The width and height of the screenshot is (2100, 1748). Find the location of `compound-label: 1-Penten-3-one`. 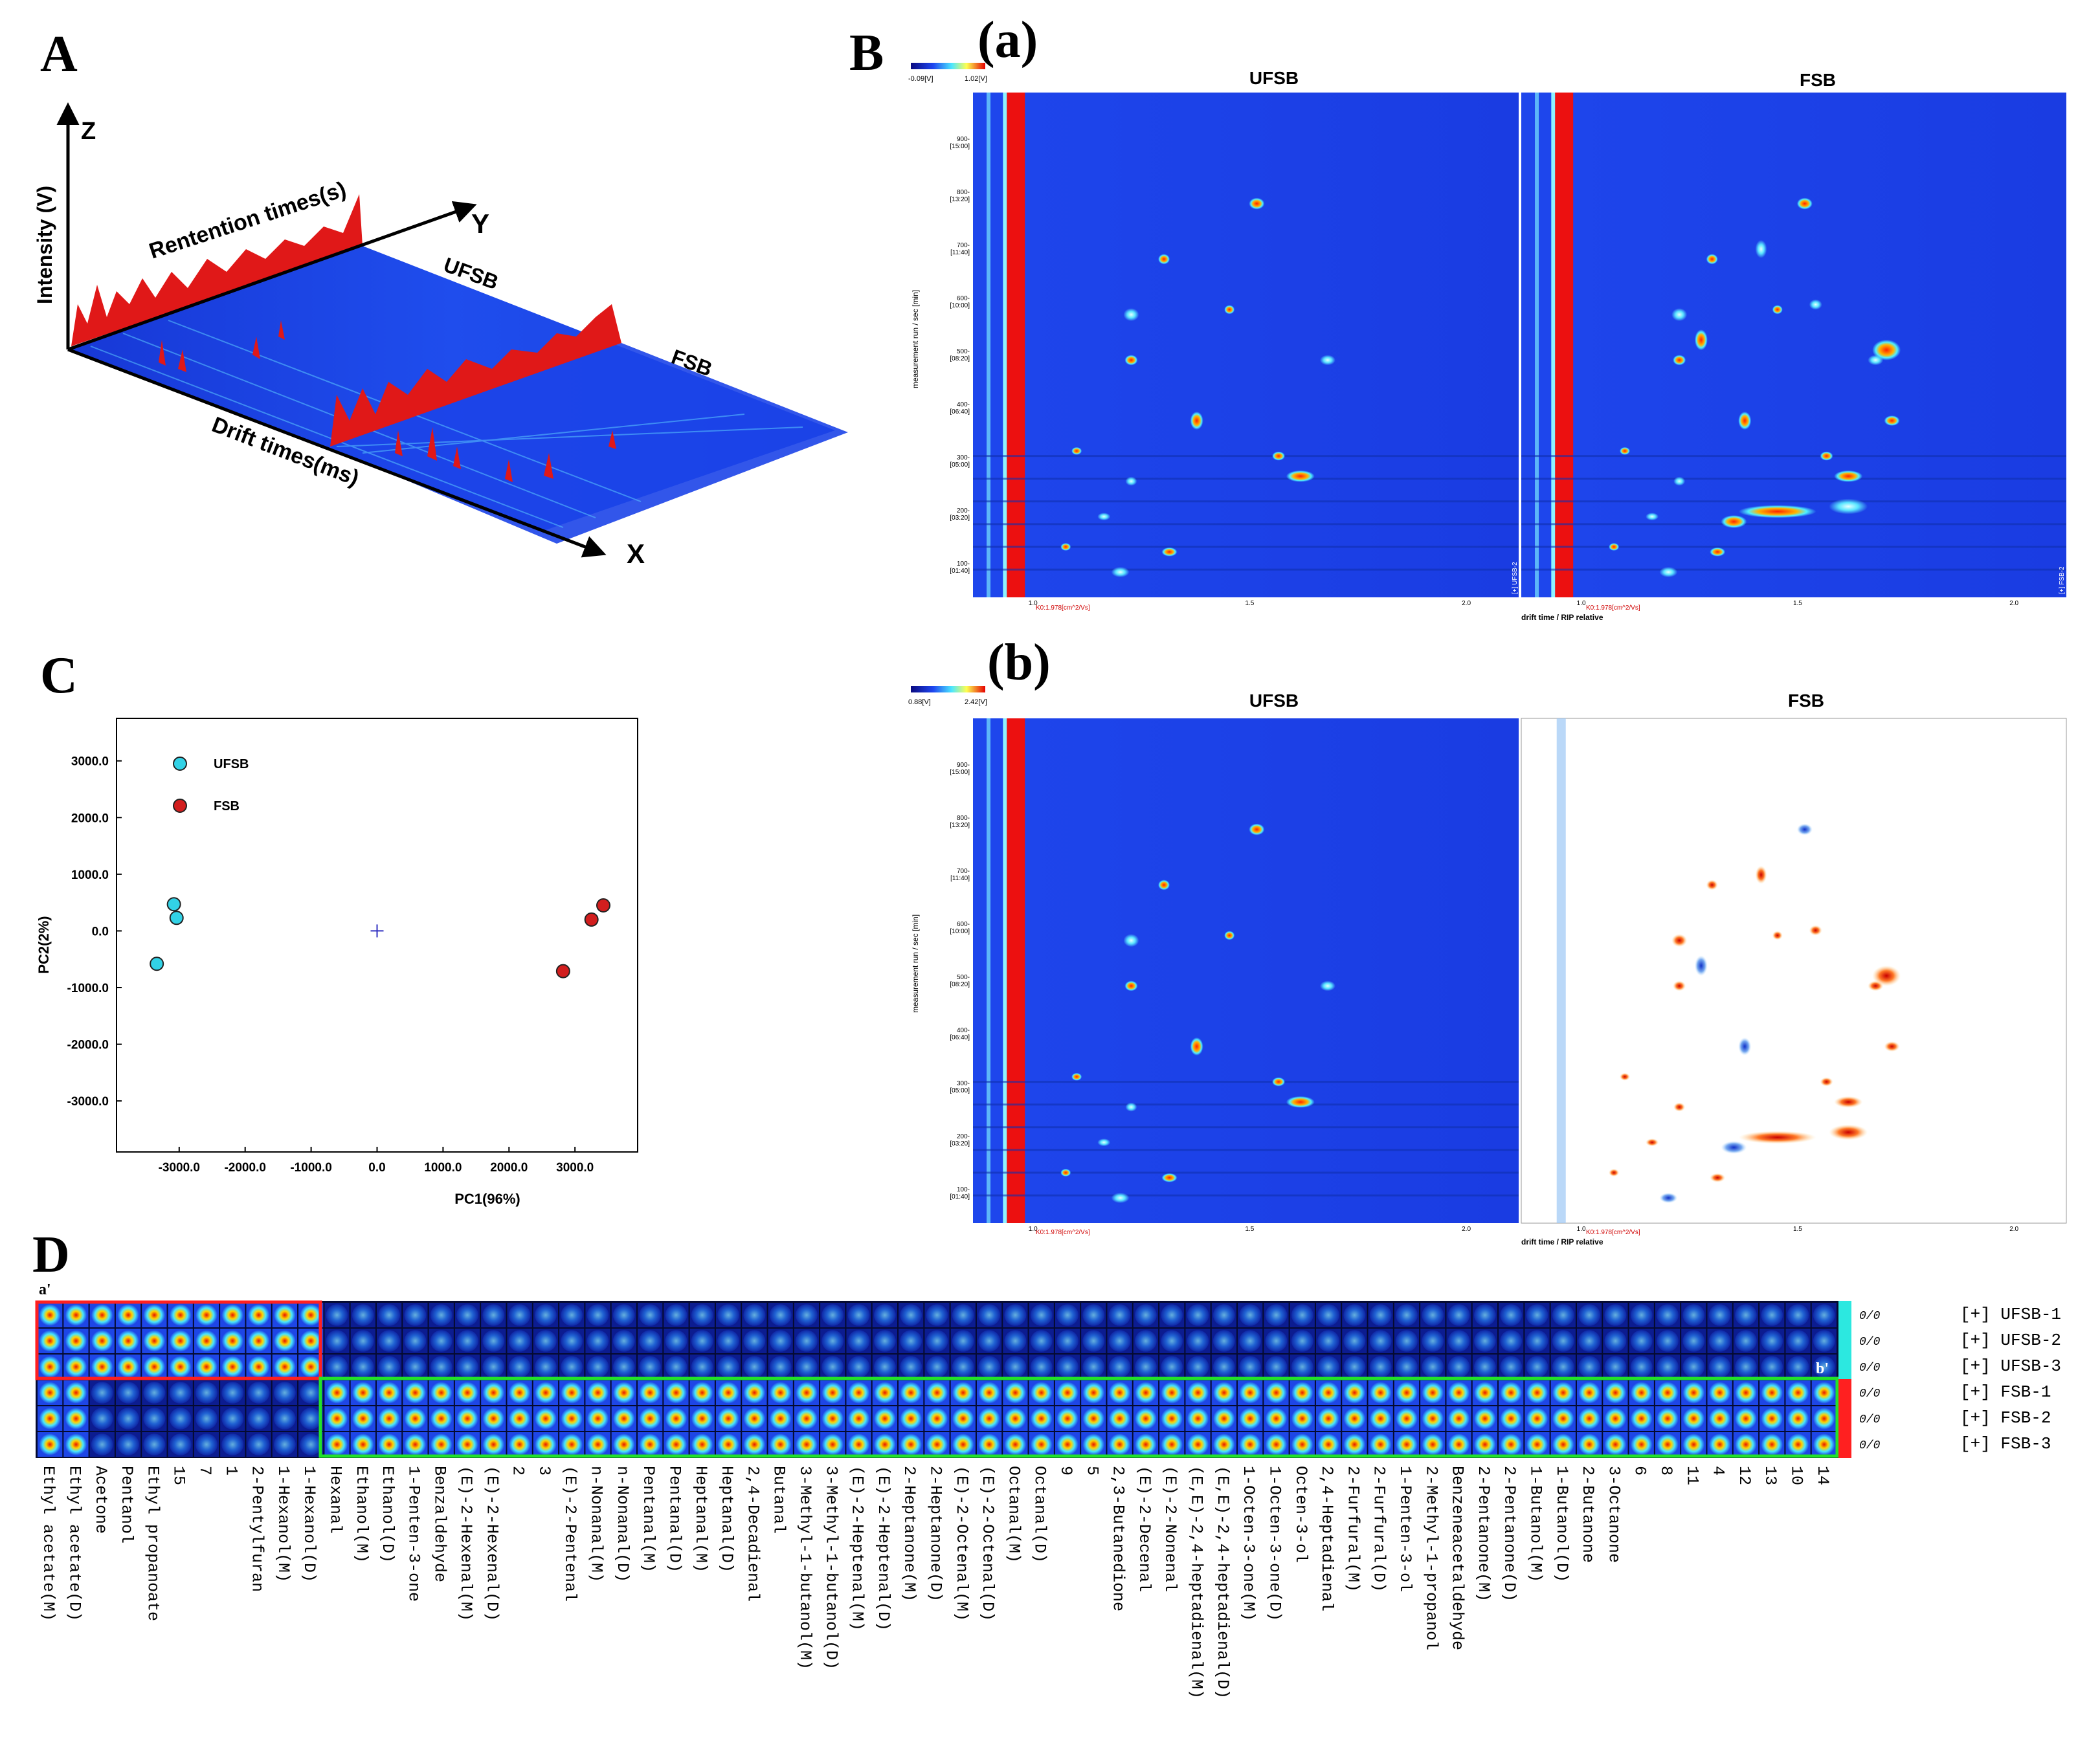

compound-label: 1-Penten-3-one is located at coordinates (413, 1534).